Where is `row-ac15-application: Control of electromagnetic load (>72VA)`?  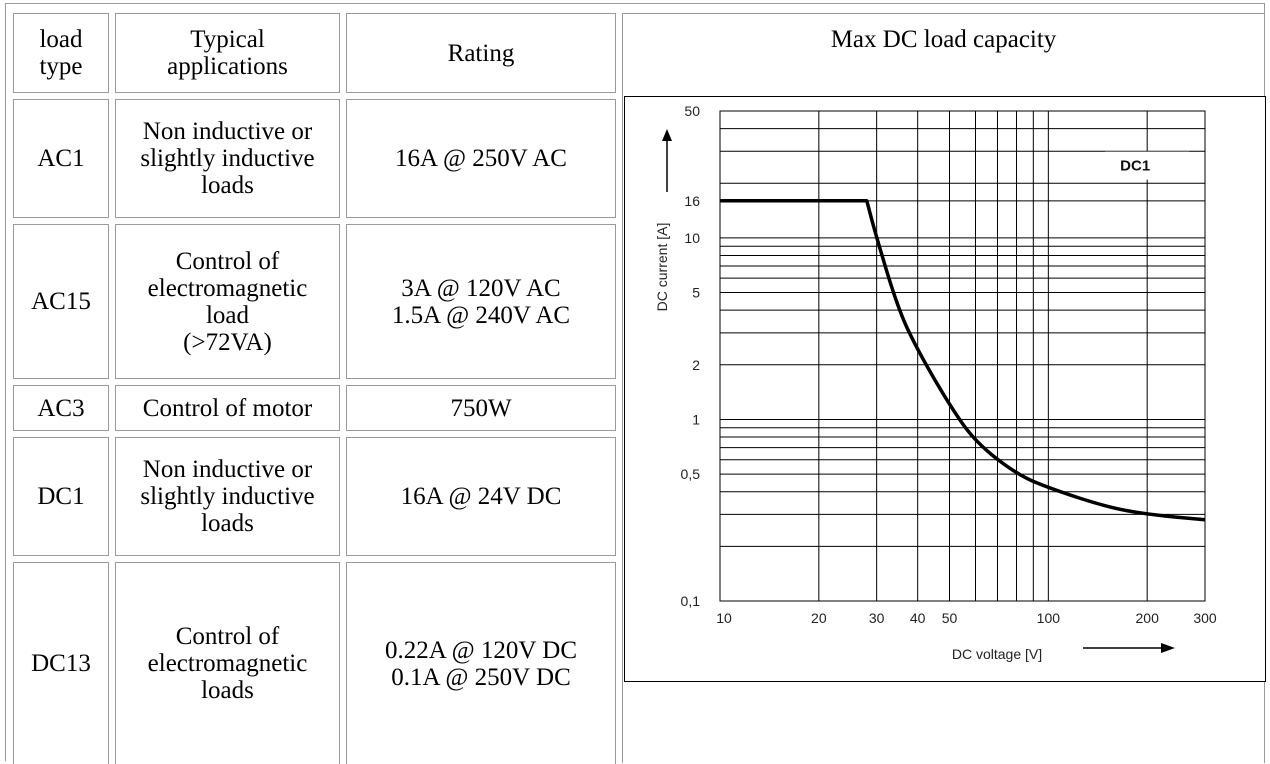
row-ac15-application: Control of electromagnetic load (>72VA) is located at coordinates (227, 301).